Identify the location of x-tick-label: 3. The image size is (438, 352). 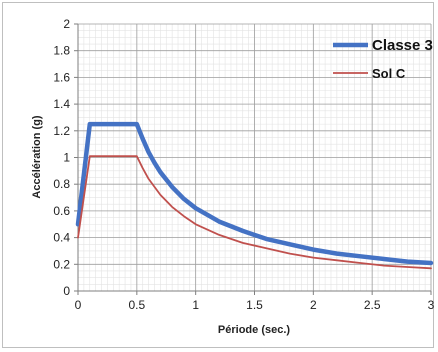
(431, 305).